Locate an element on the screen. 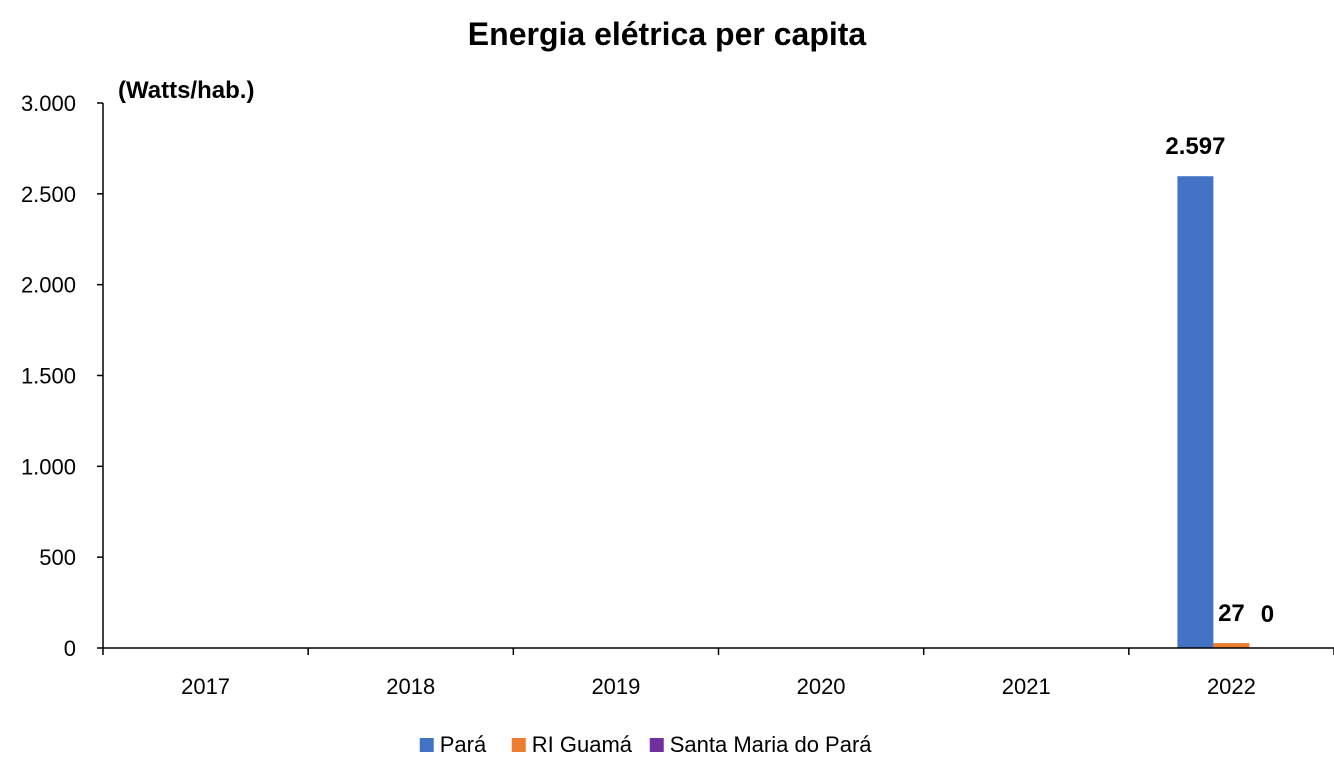 Image resolution: width=1334 pixels, height=770 pixels. data-label: 27 is located at coordinates (1231, 613).